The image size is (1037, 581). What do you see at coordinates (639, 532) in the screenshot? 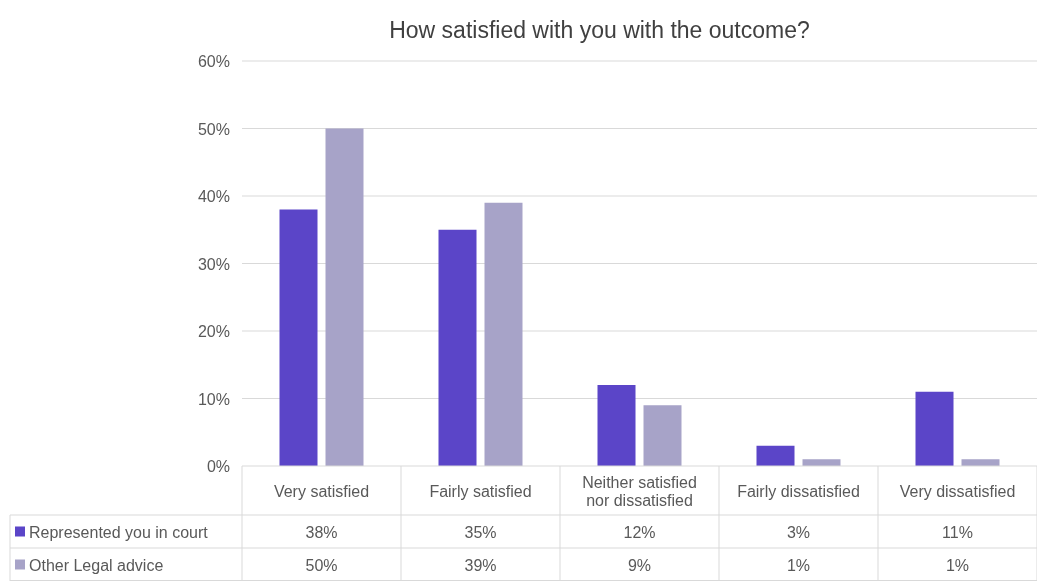
I see `data-label: 12%` at bounding box center [639, 532].